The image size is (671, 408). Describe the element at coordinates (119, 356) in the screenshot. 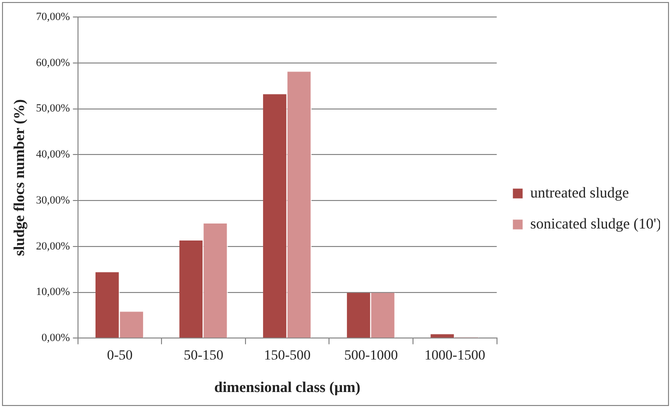

I see `x-tick-label: 0-50` at that location.